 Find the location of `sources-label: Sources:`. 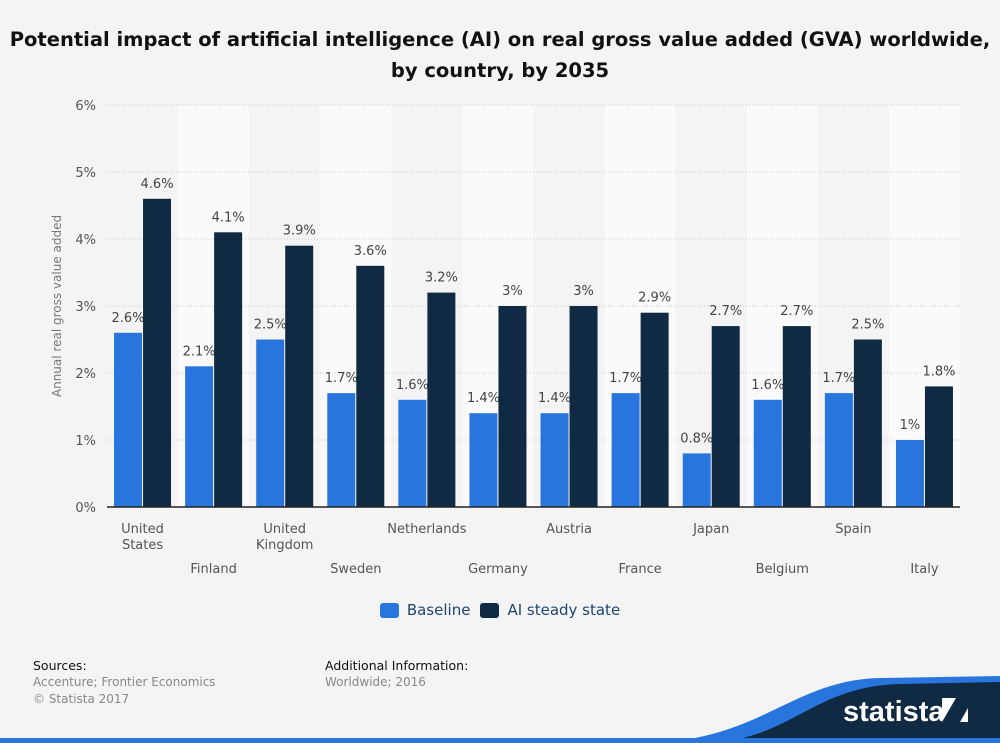

sources-label: Sources: is located at coordinates (60, 665).